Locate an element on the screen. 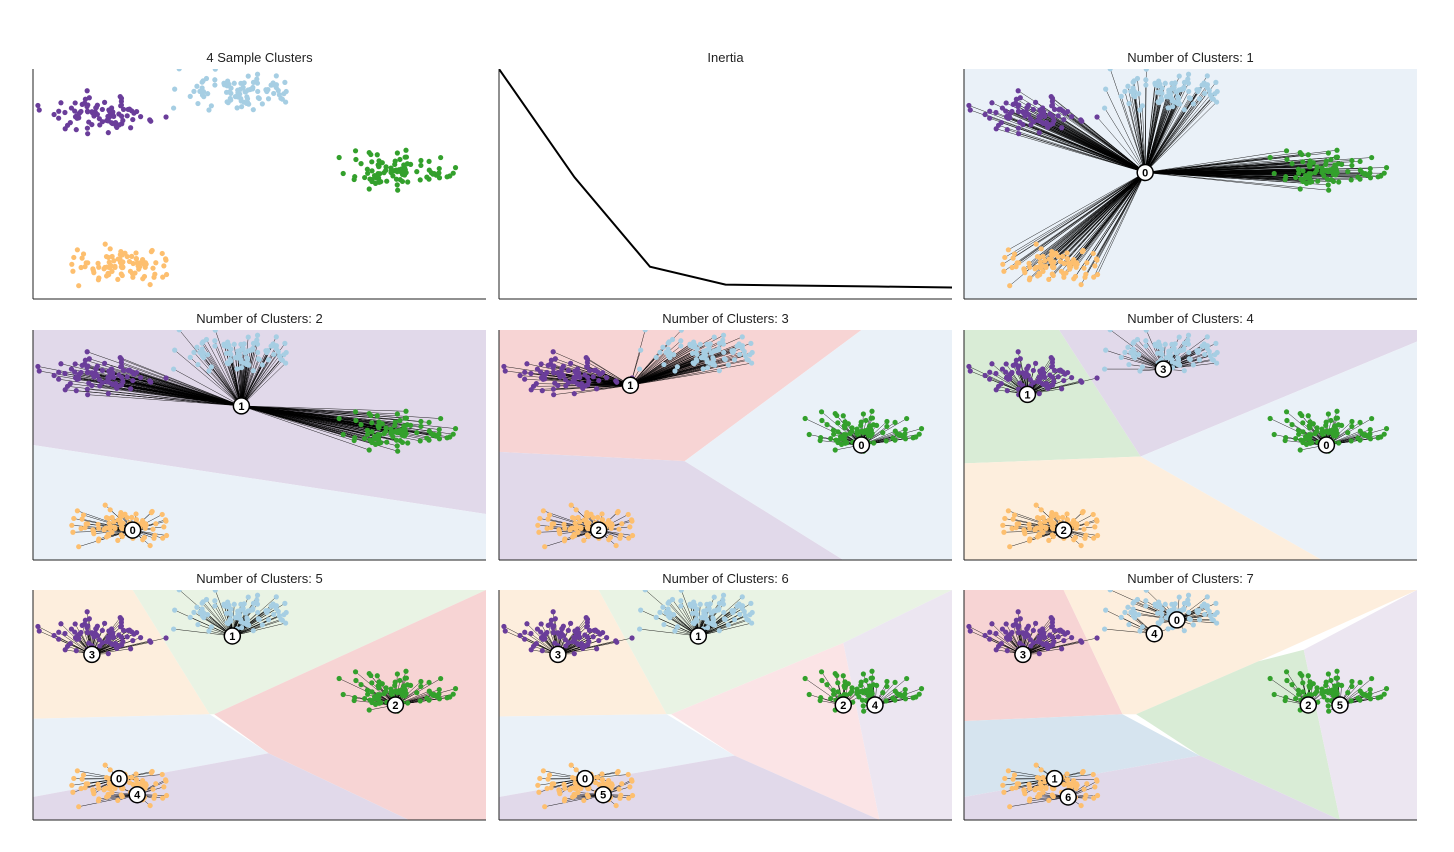 The image size is (1454, 852). center-label: 5 is located at coordinates (603, 796).